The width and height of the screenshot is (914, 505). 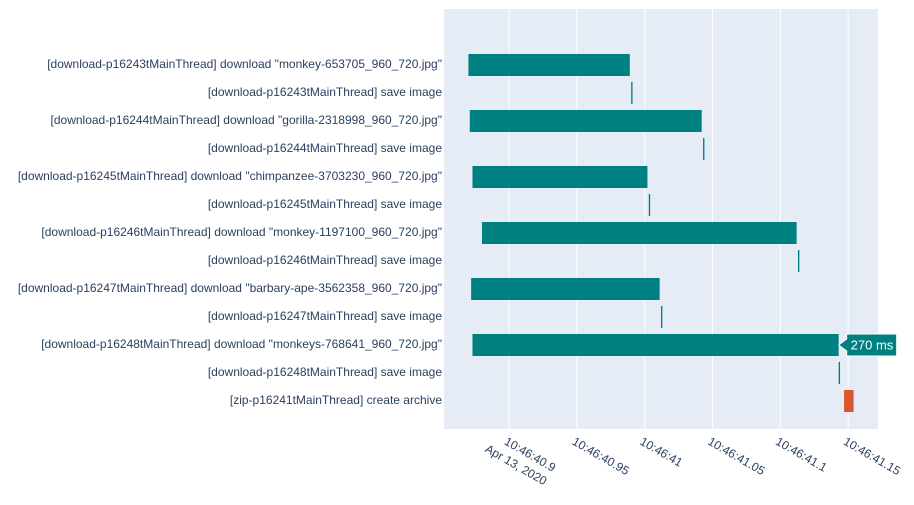 What do you see at coordinates (872, 344) in the screenshot?
I see `tooltip-text: 270 ms` at bounding box center [872, 344].